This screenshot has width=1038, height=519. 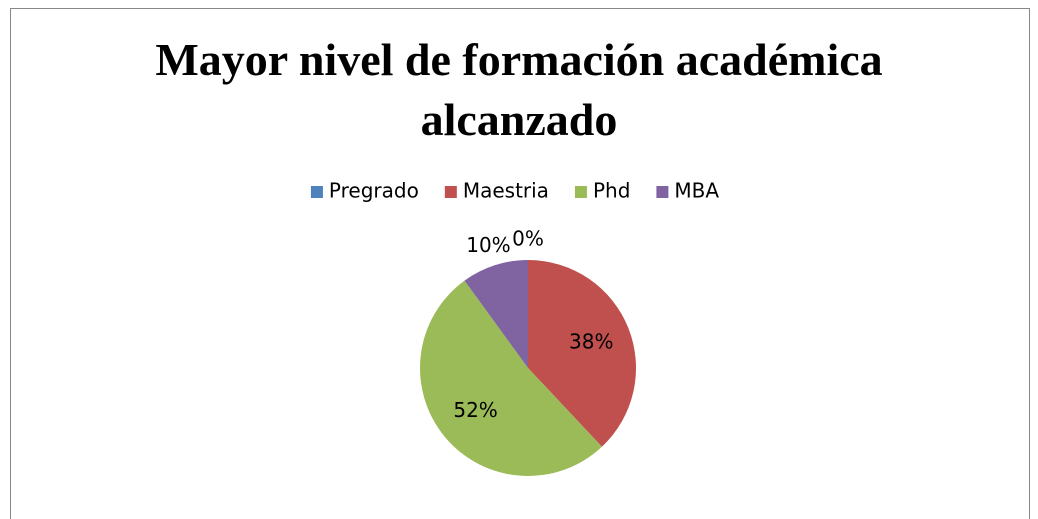 I want to click on data-label: 0%, so click(x=528, y=239).